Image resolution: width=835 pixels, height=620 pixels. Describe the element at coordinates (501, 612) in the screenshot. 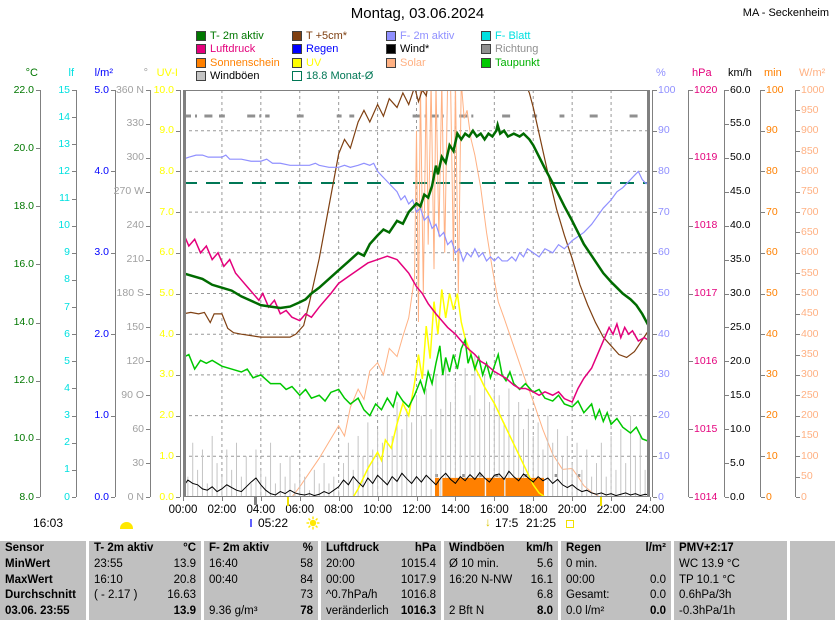

I see `table-row: 2 Bft N 8.0` at that location.